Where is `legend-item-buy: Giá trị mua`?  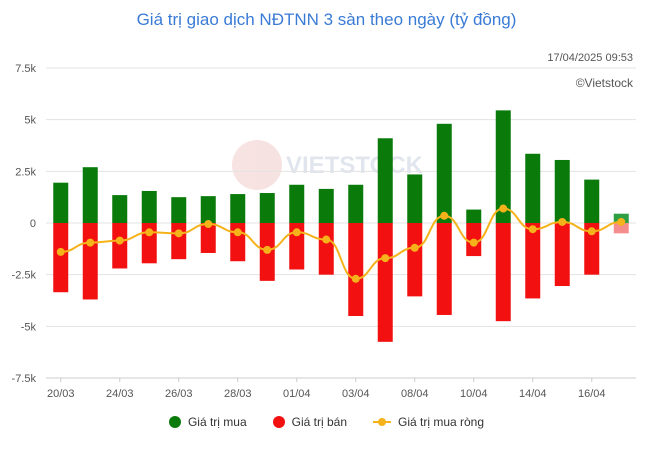
legend-item-buy: Giá trị mua is located at coordinates (207, 422).